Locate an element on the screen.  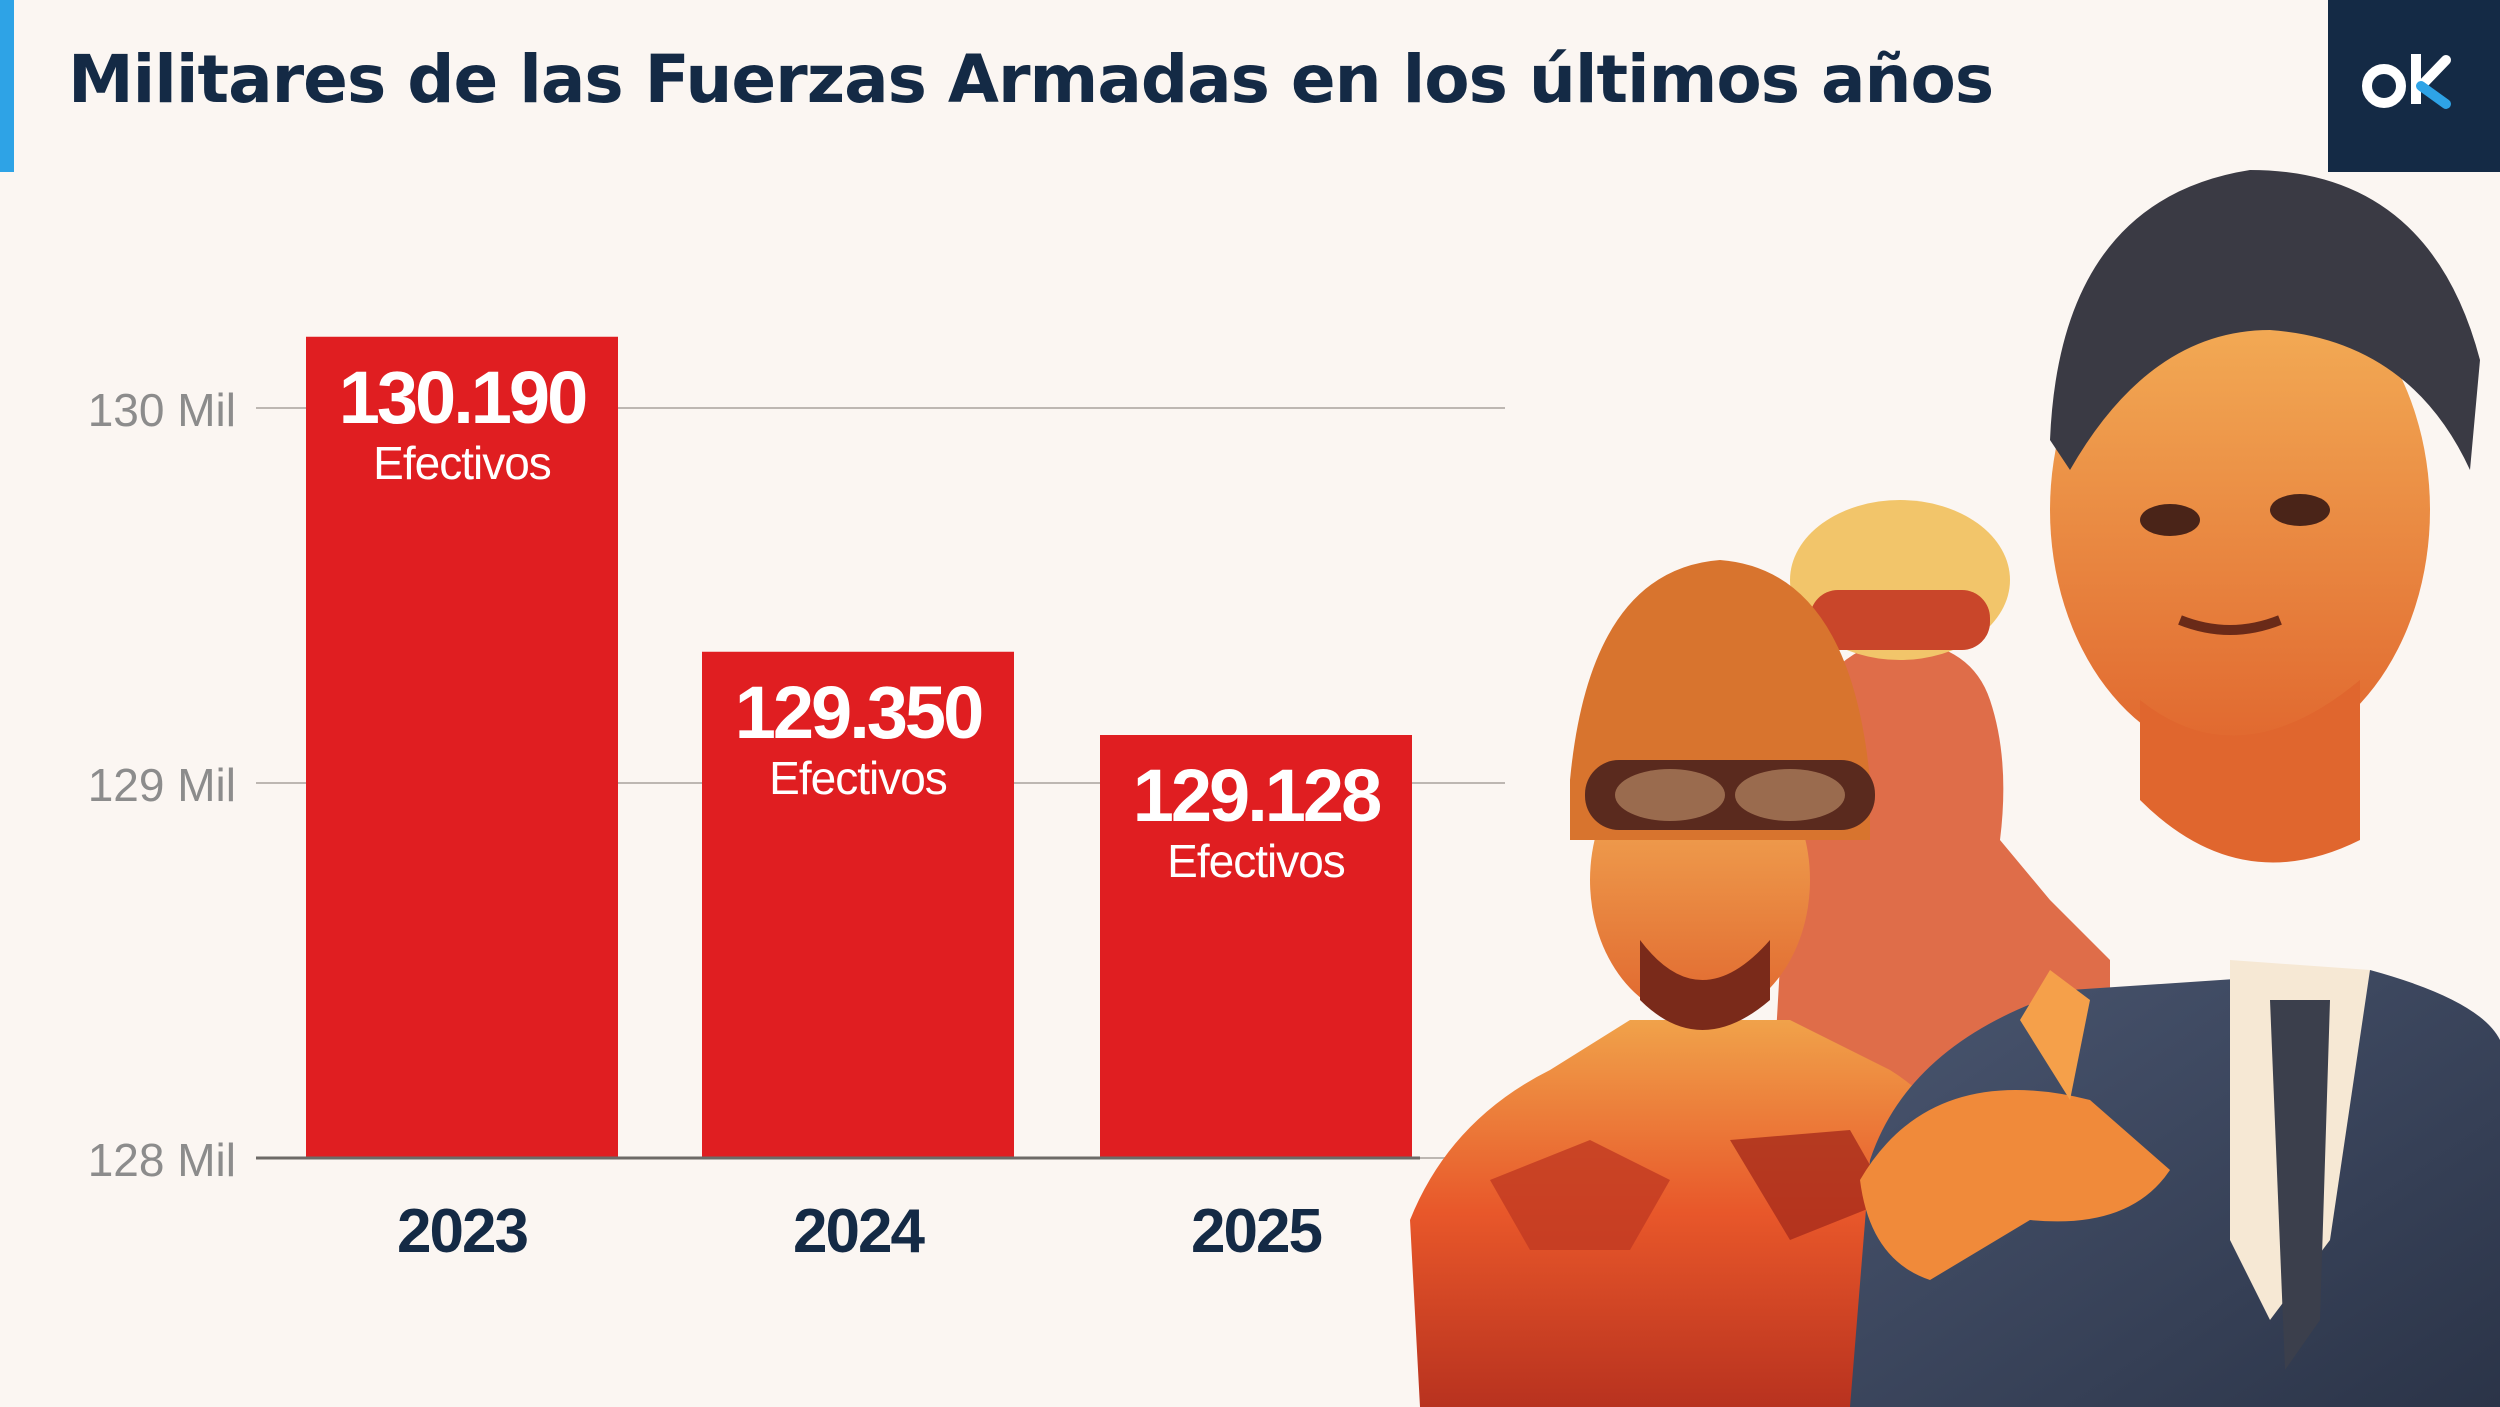
y-tick-label: 128 Mil is located at coordinates (162, 1160).